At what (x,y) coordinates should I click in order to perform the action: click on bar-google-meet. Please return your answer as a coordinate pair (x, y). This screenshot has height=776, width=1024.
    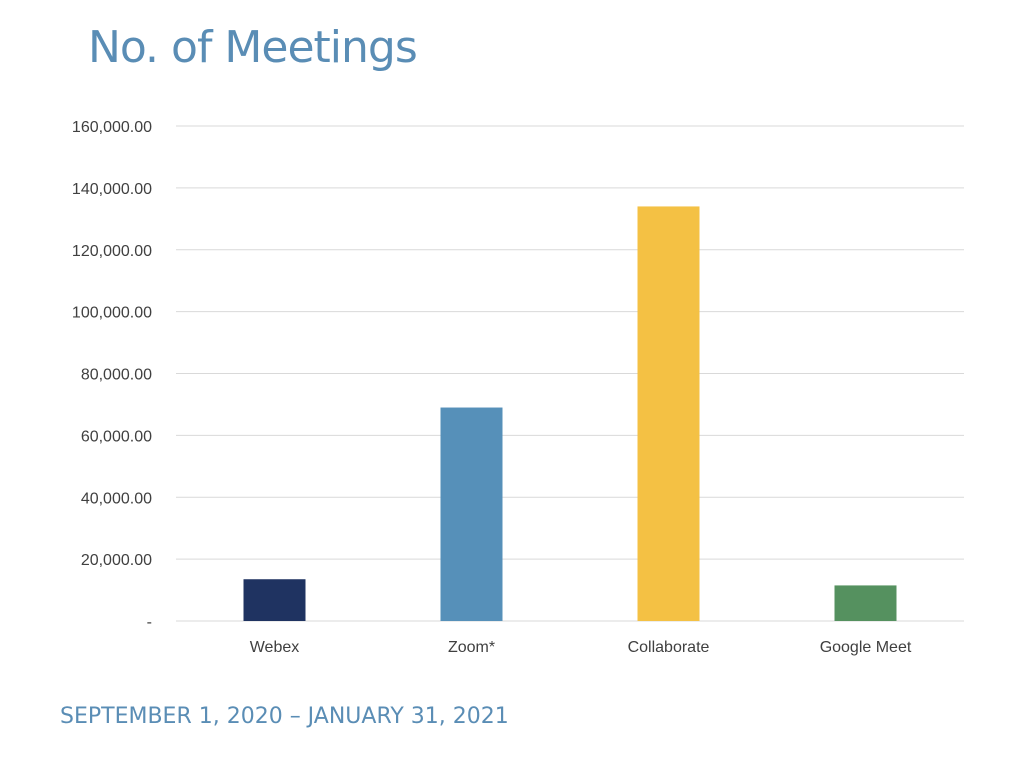
    Looking at the image, I should click on (865, 603).